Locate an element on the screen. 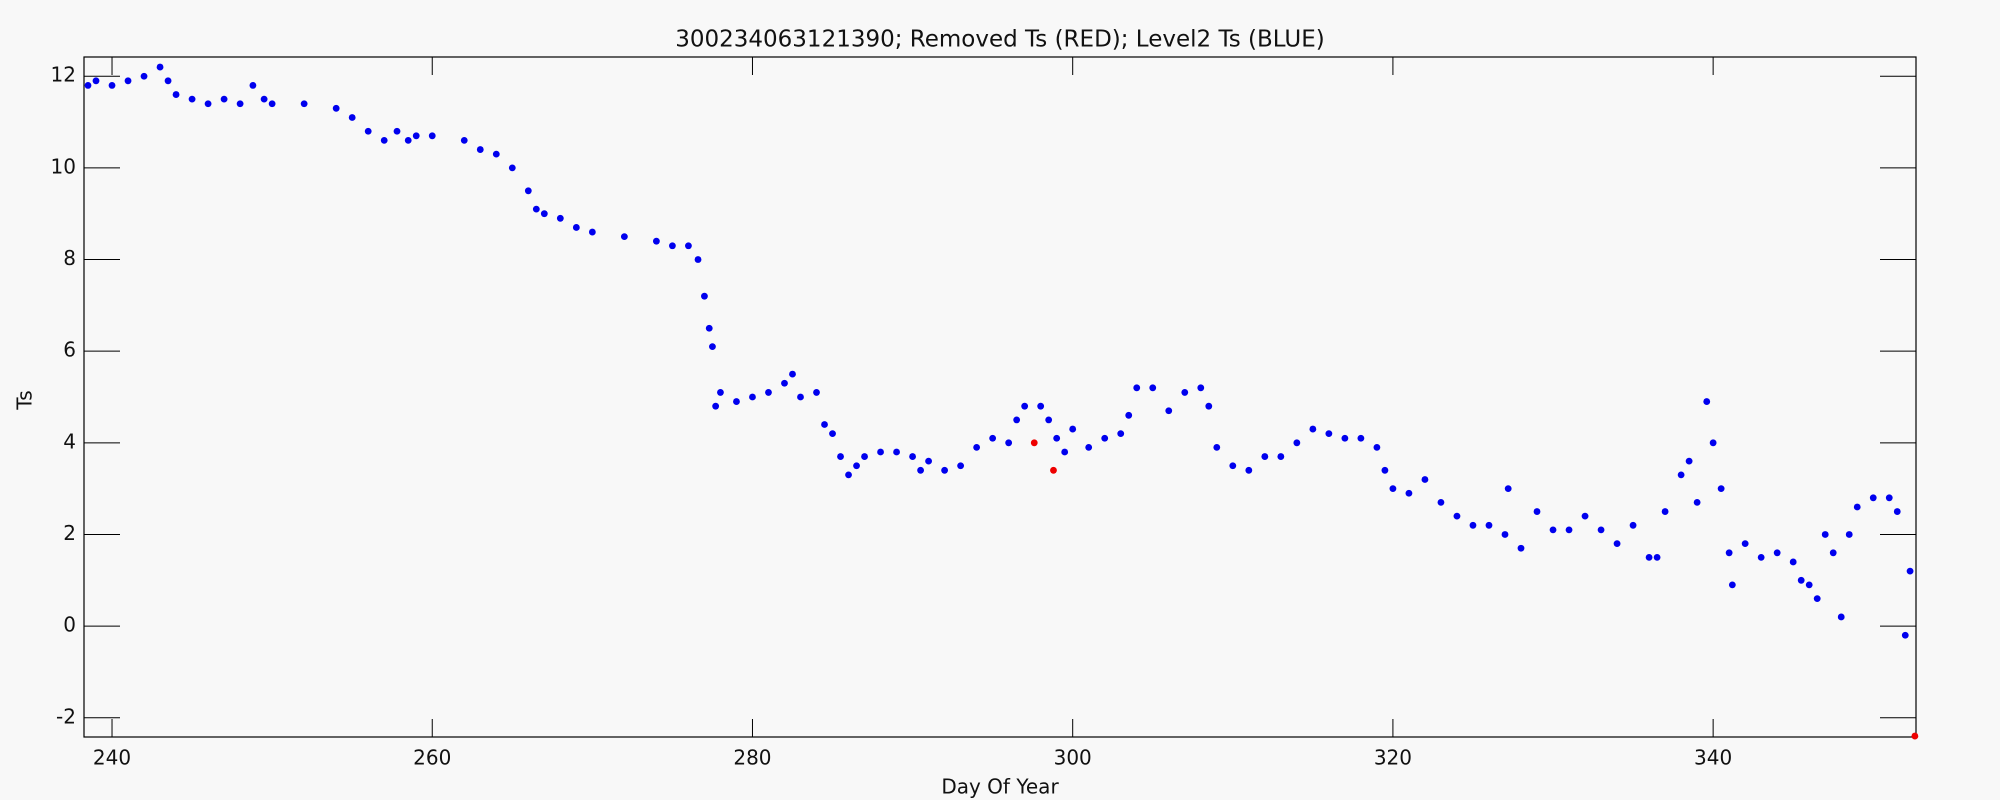 This screenshot has height=800, width=2000. y-tick-label: 10 is located at coordinates (63, 166).